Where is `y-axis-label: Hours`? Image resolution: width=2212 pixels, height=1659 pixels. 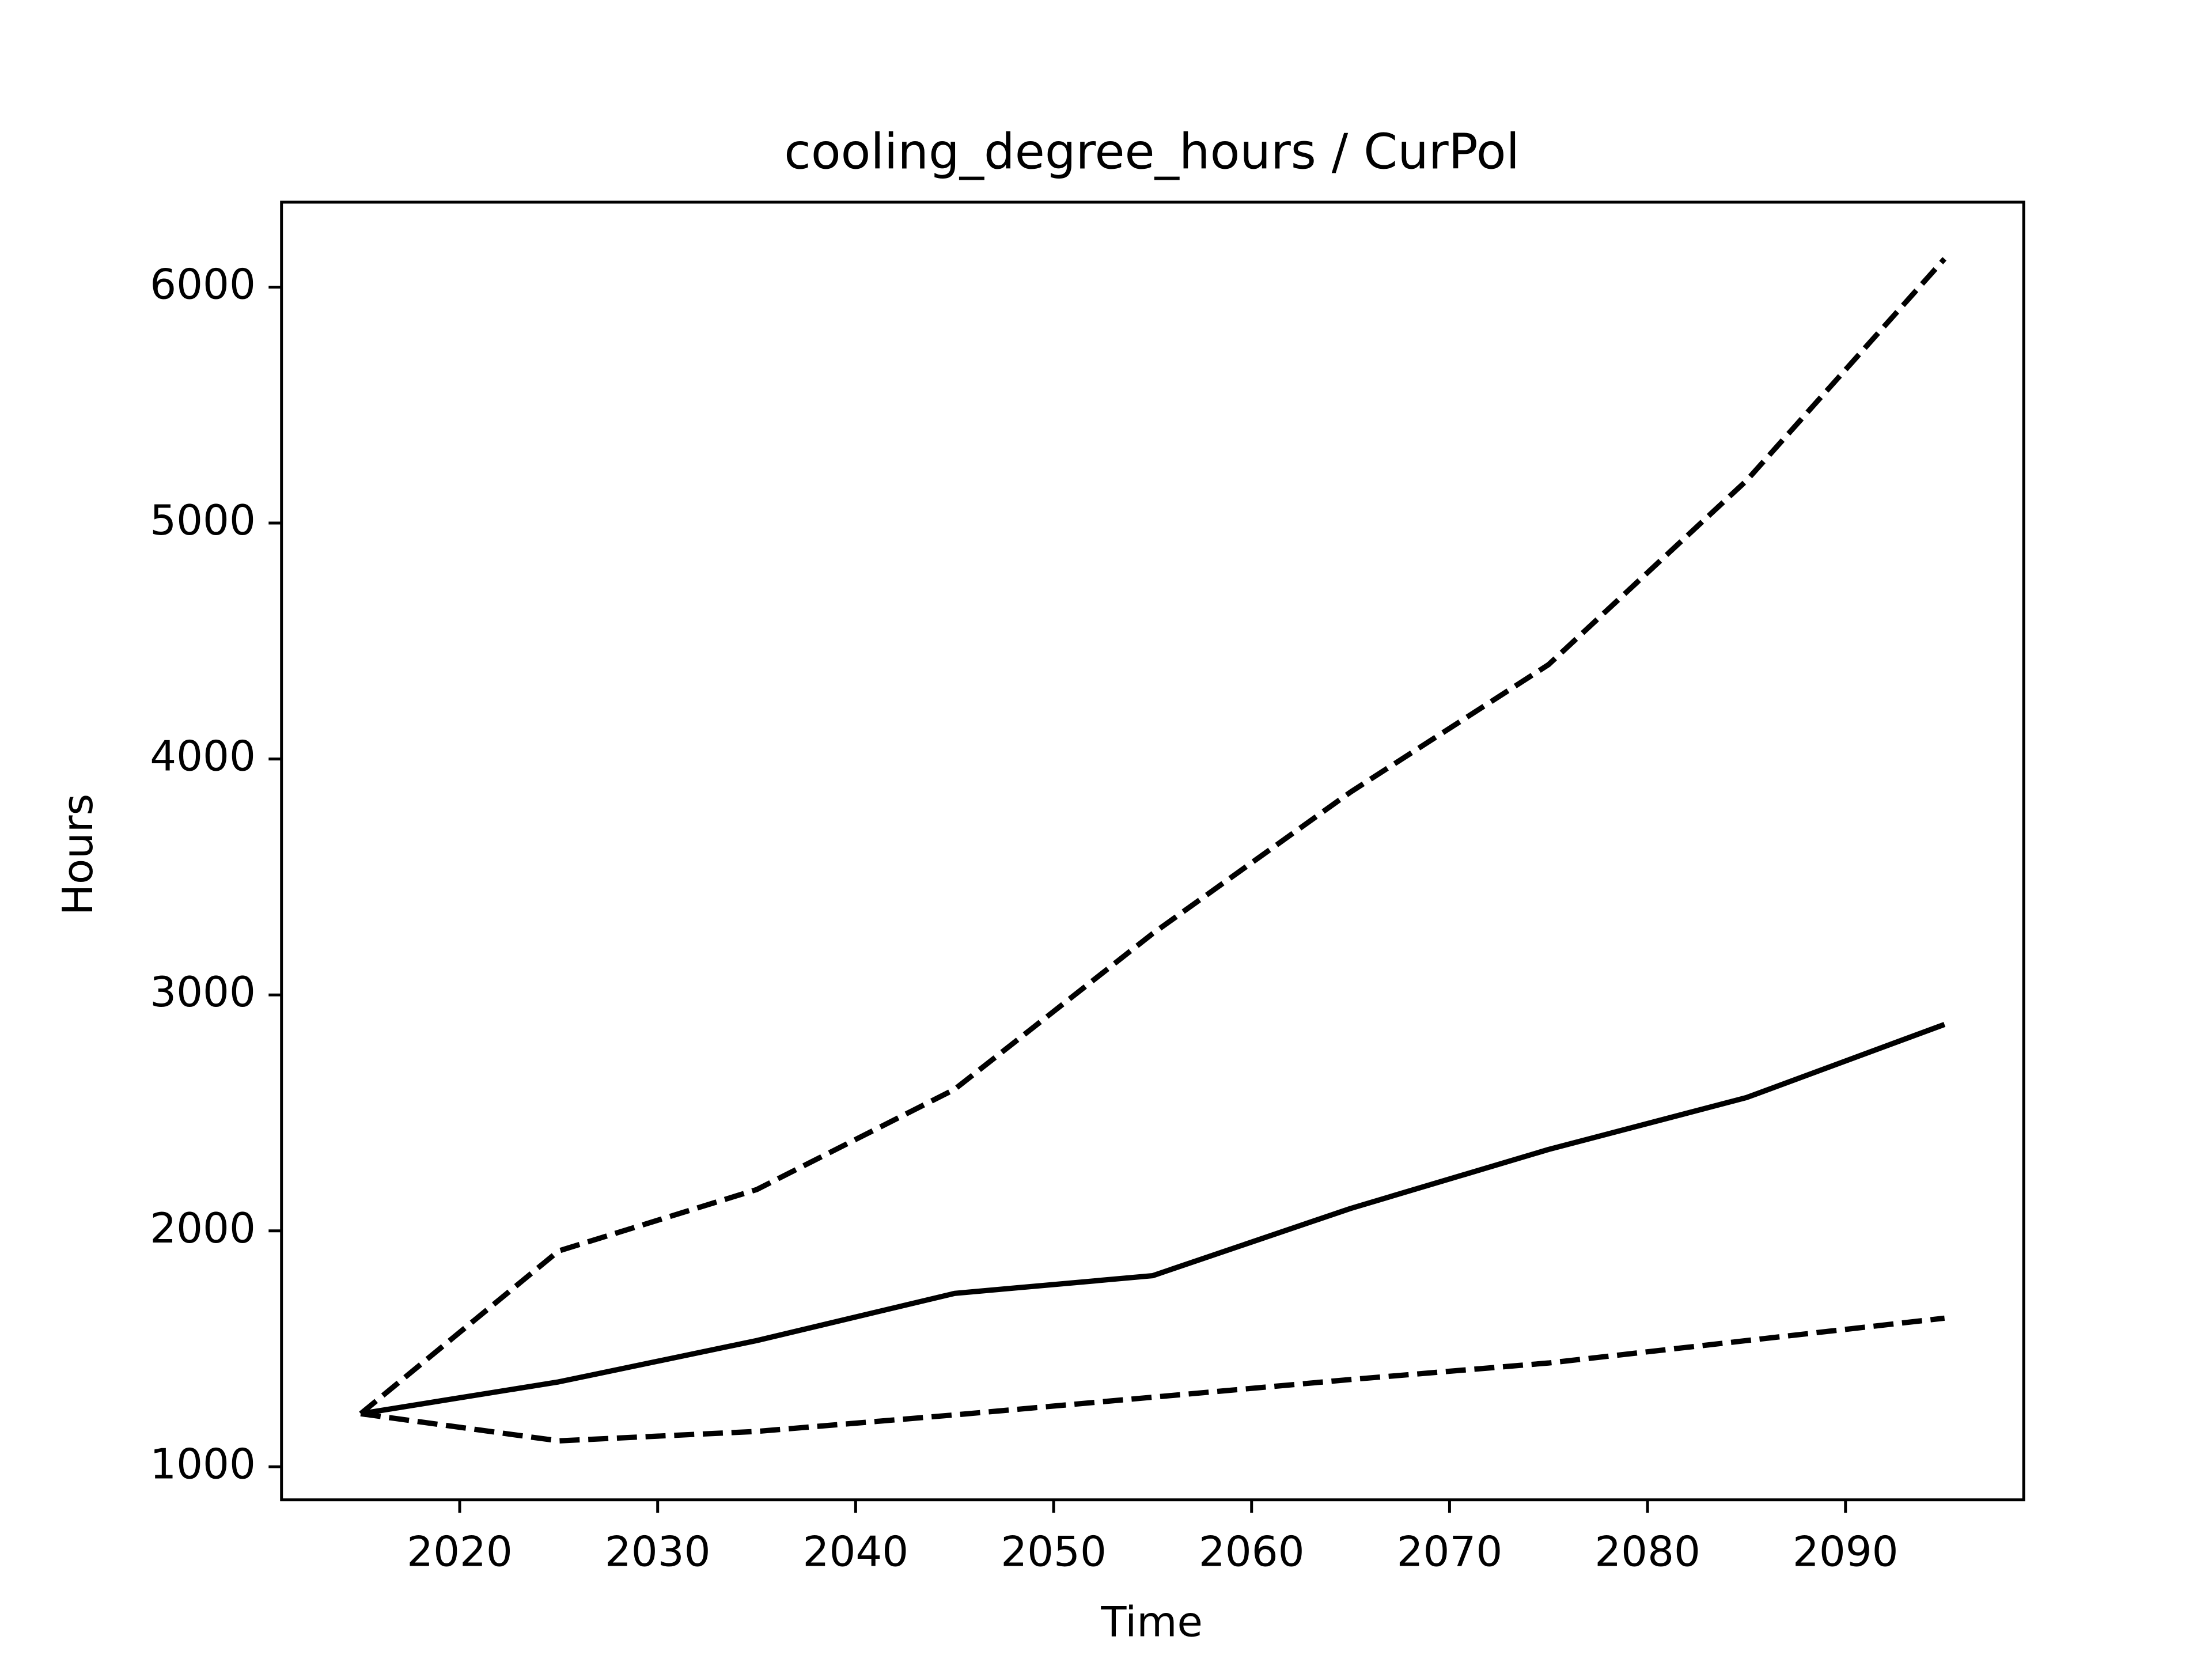
y-axis-label: Hours is located at coordinates (78, 854).